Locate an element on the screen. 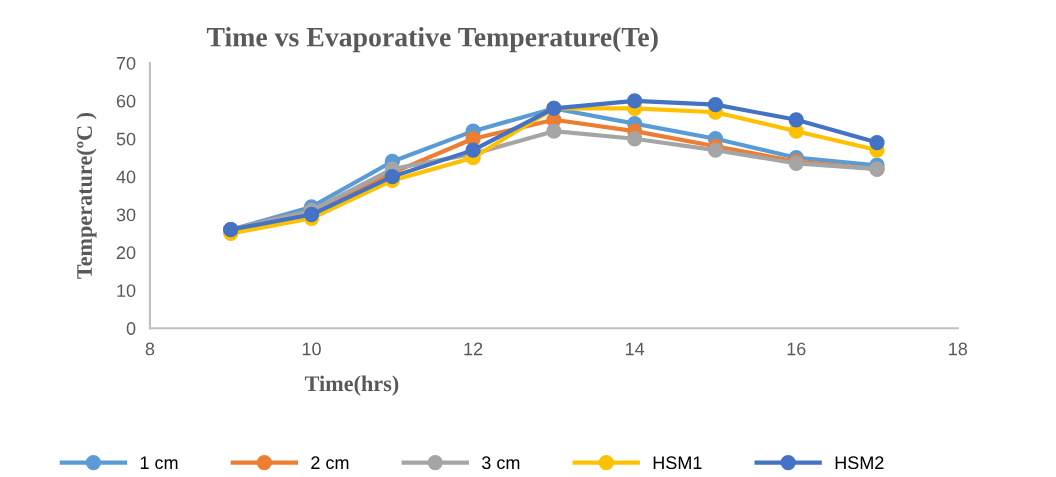 The width and height of the screenshot is (1056, 477). y-tick-label: 20 is located at coordinates (126, 253).